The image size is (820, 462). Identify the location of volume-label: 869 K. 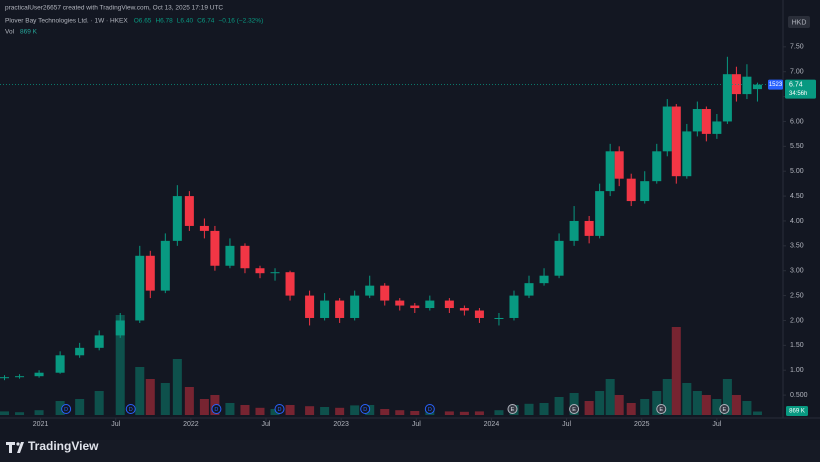
(797, 412).